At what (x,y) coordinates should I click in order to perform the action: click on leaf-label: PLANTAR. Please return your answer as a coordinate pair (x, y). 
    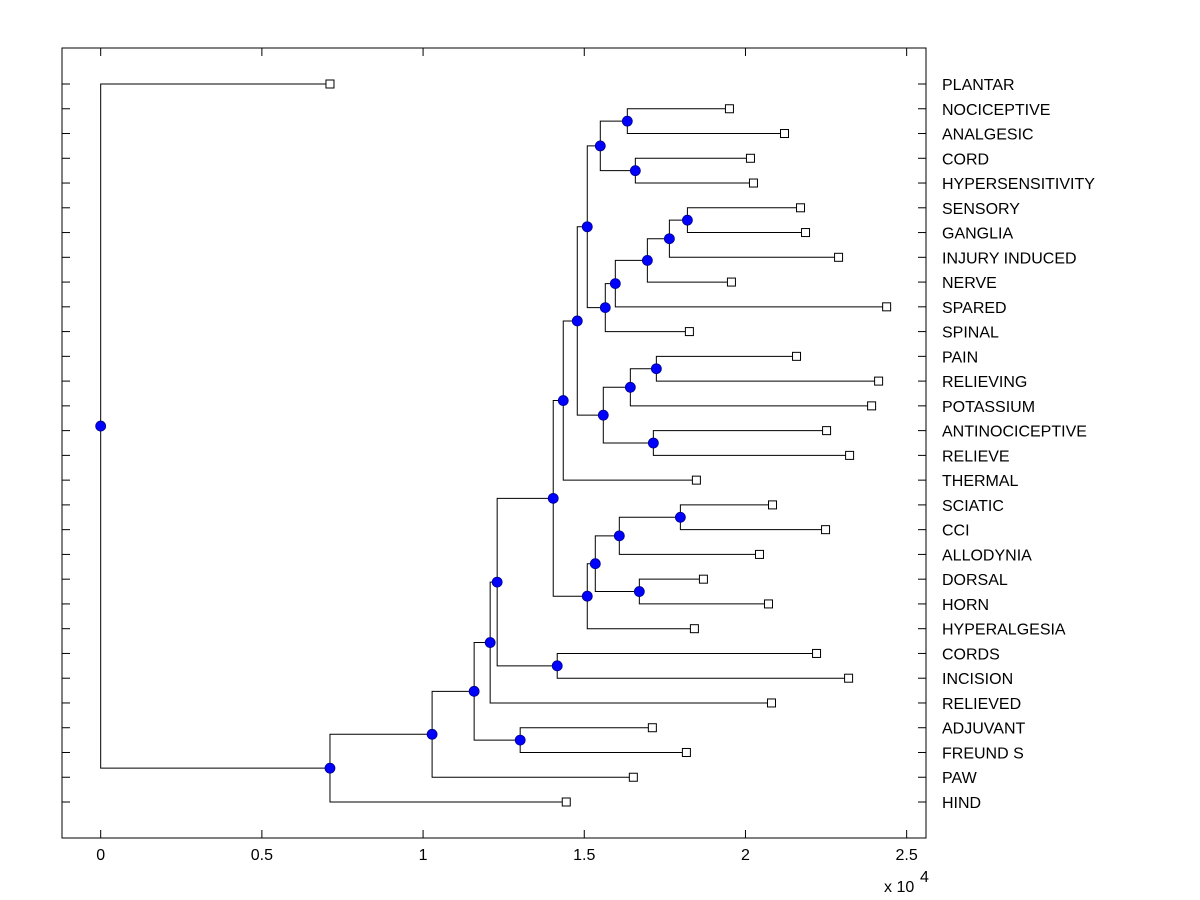
    Looking at the image, I should click on (978, 85).